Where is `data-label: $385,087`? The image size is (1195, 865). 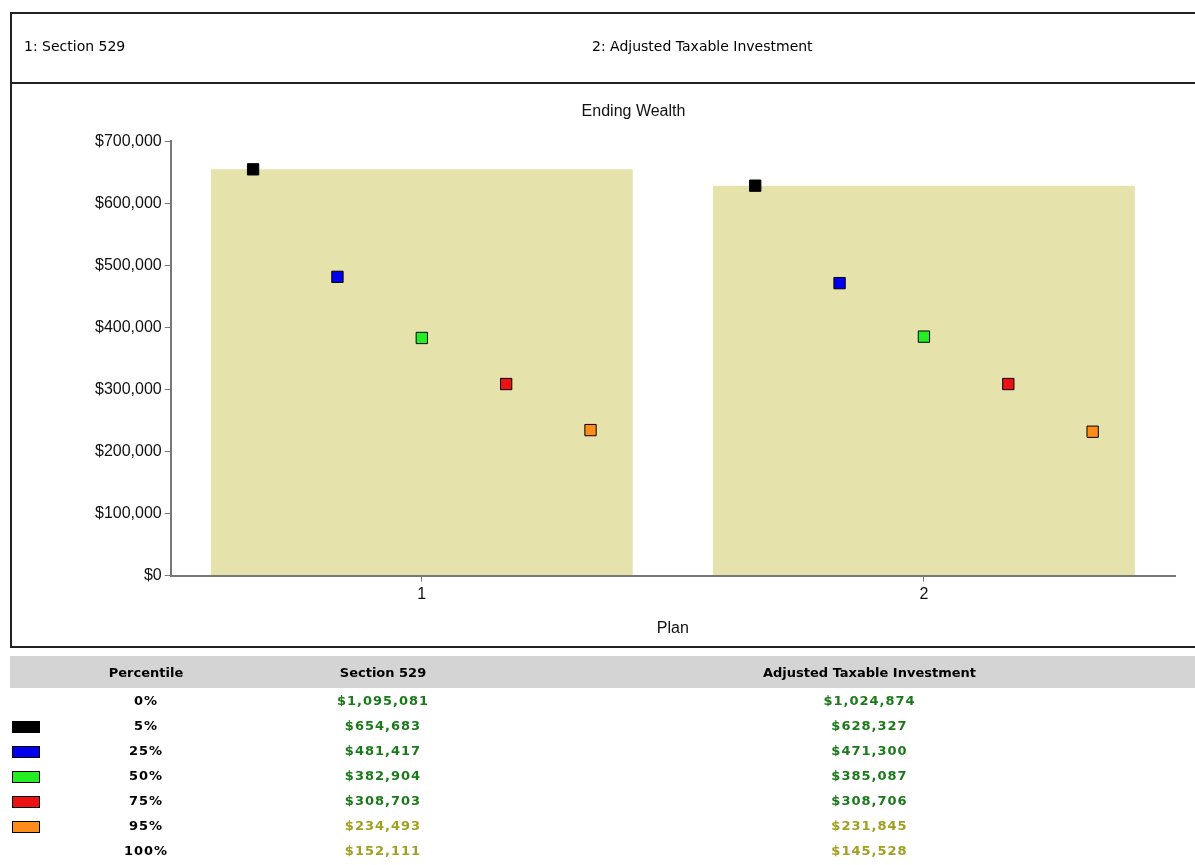 data-label: $385,087 is located at coordinates (869, 776).